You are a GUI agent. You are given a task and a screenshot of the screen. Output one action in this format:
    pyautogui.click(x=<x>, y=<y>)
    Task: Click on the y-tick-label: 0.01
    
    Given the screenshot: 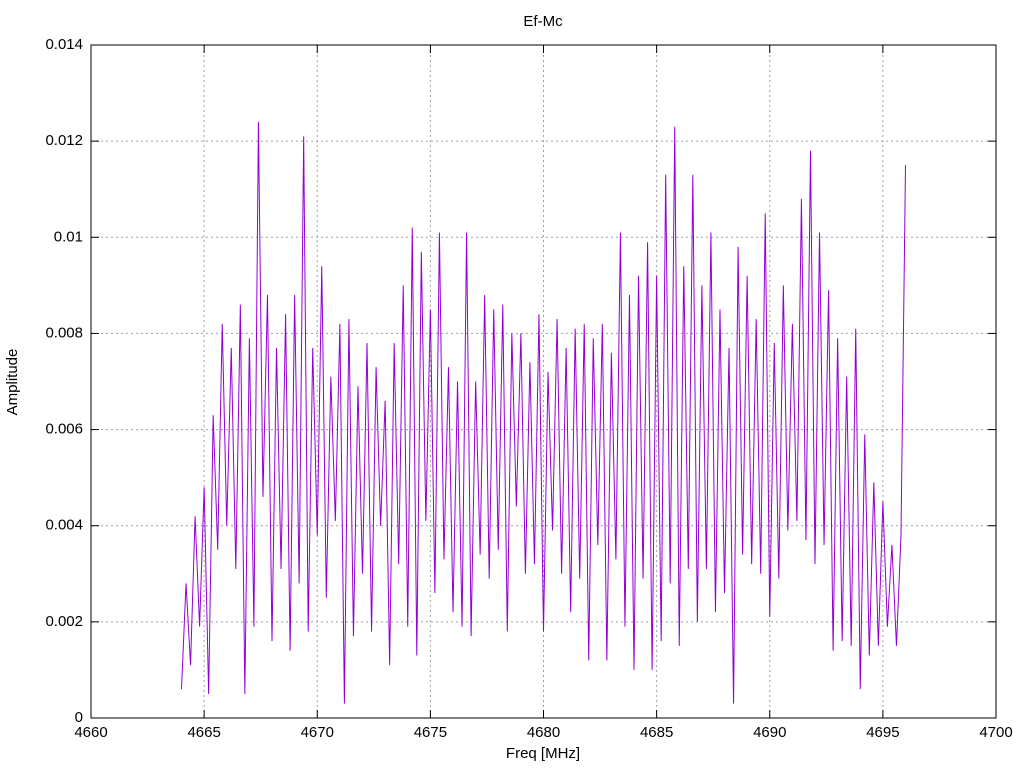 What is the action you would take?
    pyautogui.click(x=68, y=236)
    